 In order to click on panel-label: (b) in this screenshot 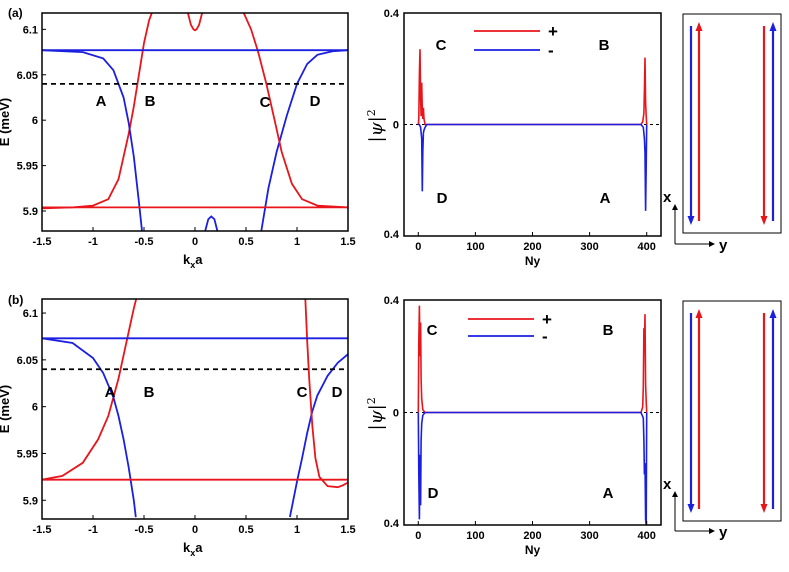, I will do `click(15, 300)`.